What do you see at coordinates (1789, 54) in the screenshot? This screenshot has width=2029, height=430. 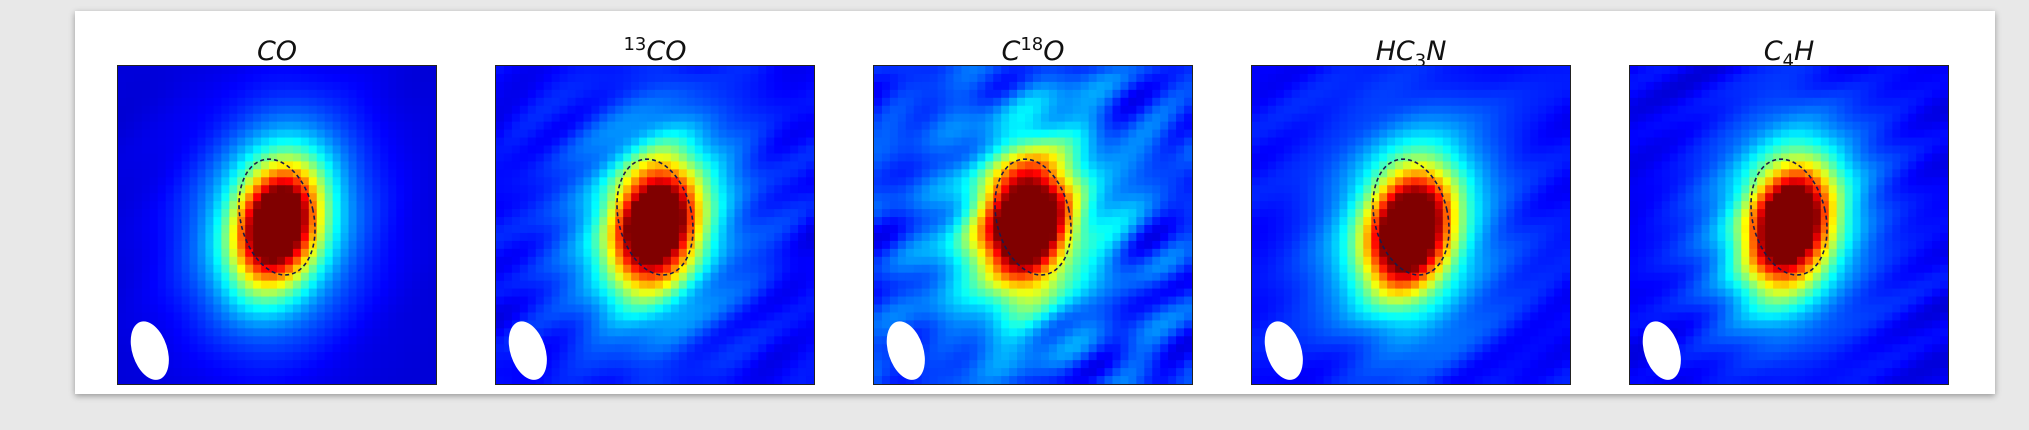 I see `panel-title: C4H` at bounding box center [1789, 54].